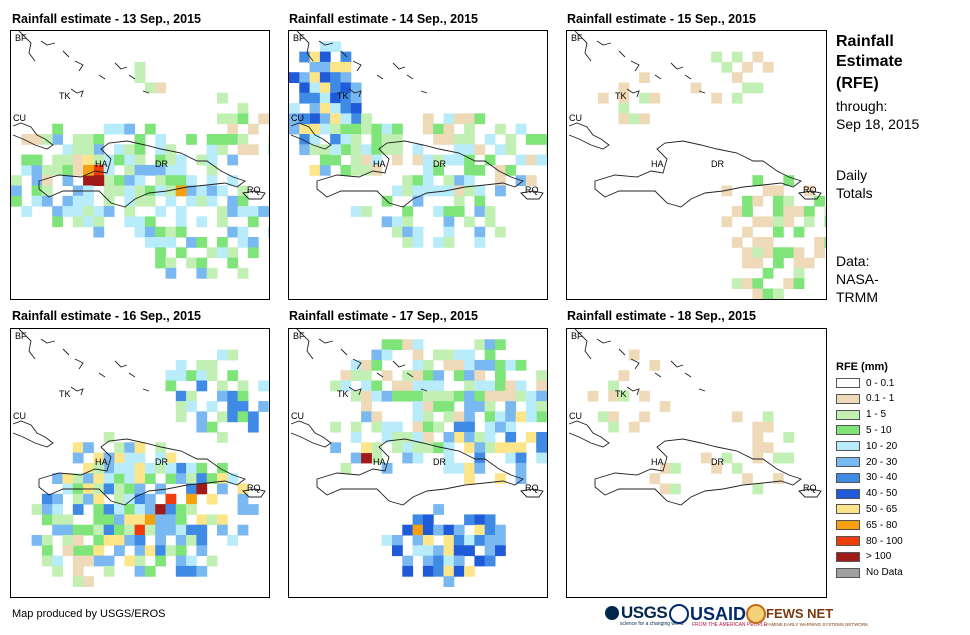  I want to click on usaid-logo: USAID, so click(718, 614).